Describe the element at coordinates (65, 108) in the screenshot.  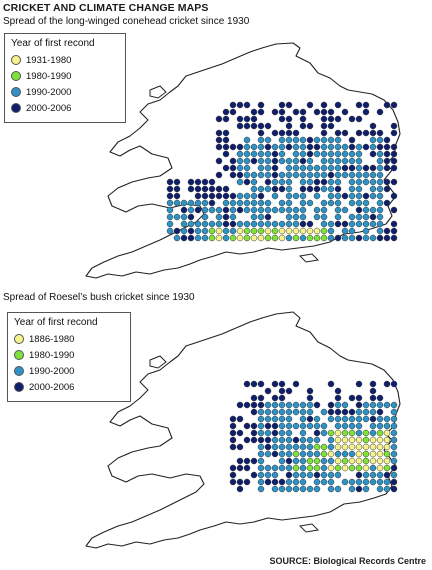
I see `legend-item: 2000-2006` at that location.